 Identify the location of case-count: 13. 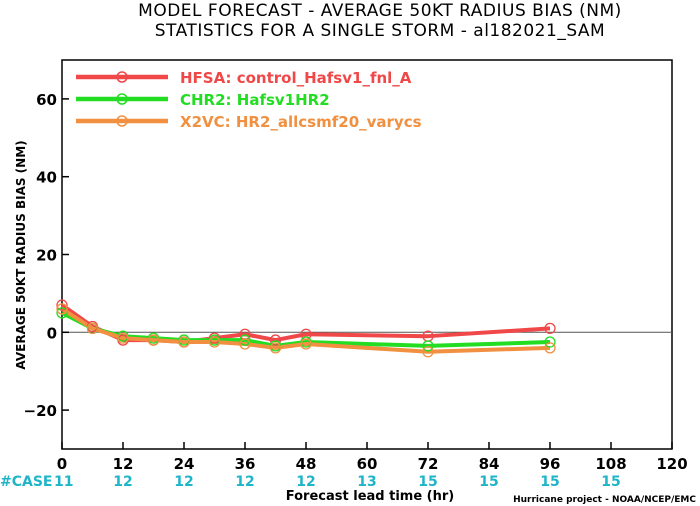
(366, 482).